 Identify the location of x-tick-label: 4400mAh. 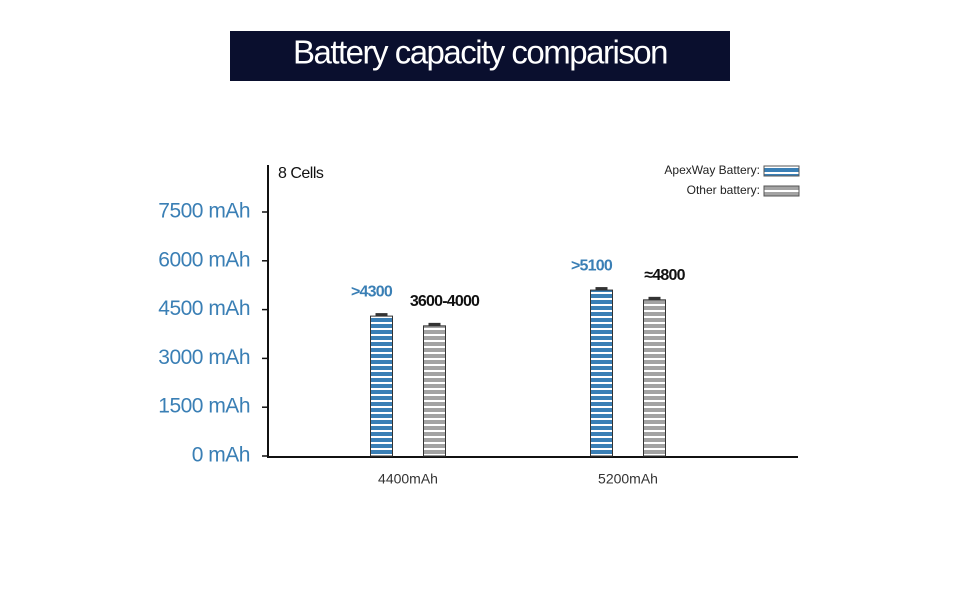
(408, 479).